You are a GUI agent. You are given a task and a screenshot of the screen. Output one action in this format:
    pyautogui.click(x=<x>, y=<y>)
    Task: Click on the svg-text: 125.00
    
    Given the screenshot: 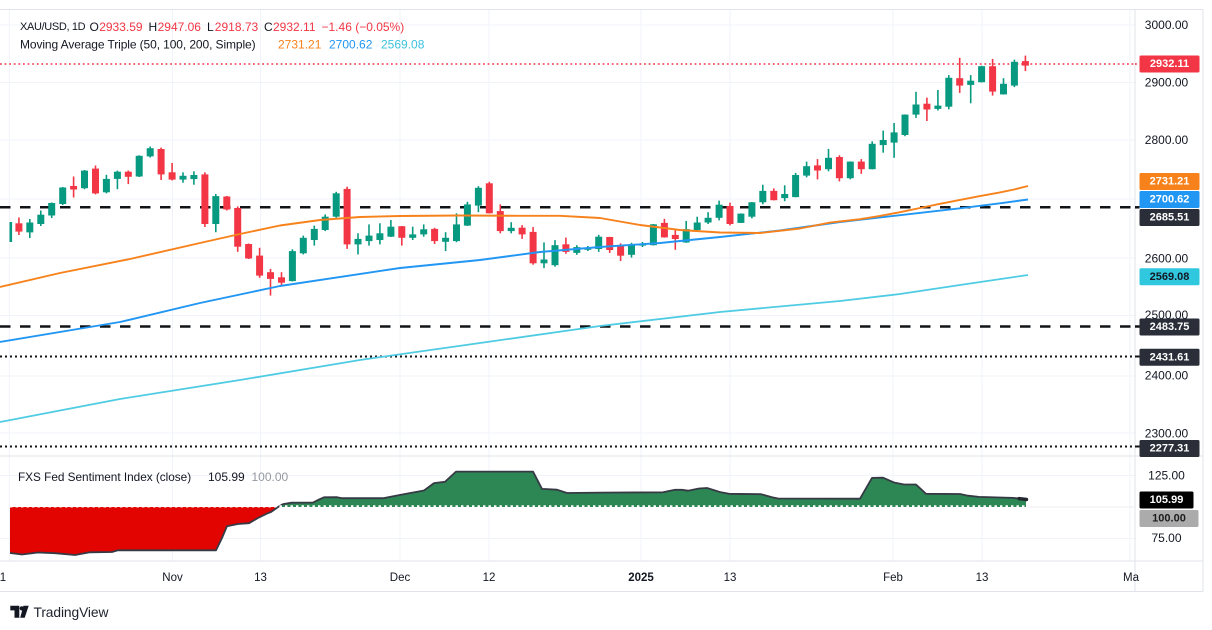 What is the action you would take?
    pyautogui.click(x=1166, y=475)
    